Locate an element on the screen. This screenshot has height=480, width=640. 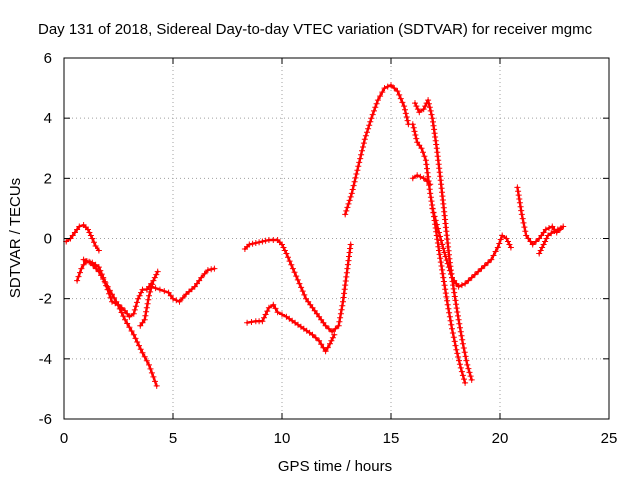
x-axis-label: GPS time / hours is located at coordinates (335, 466).